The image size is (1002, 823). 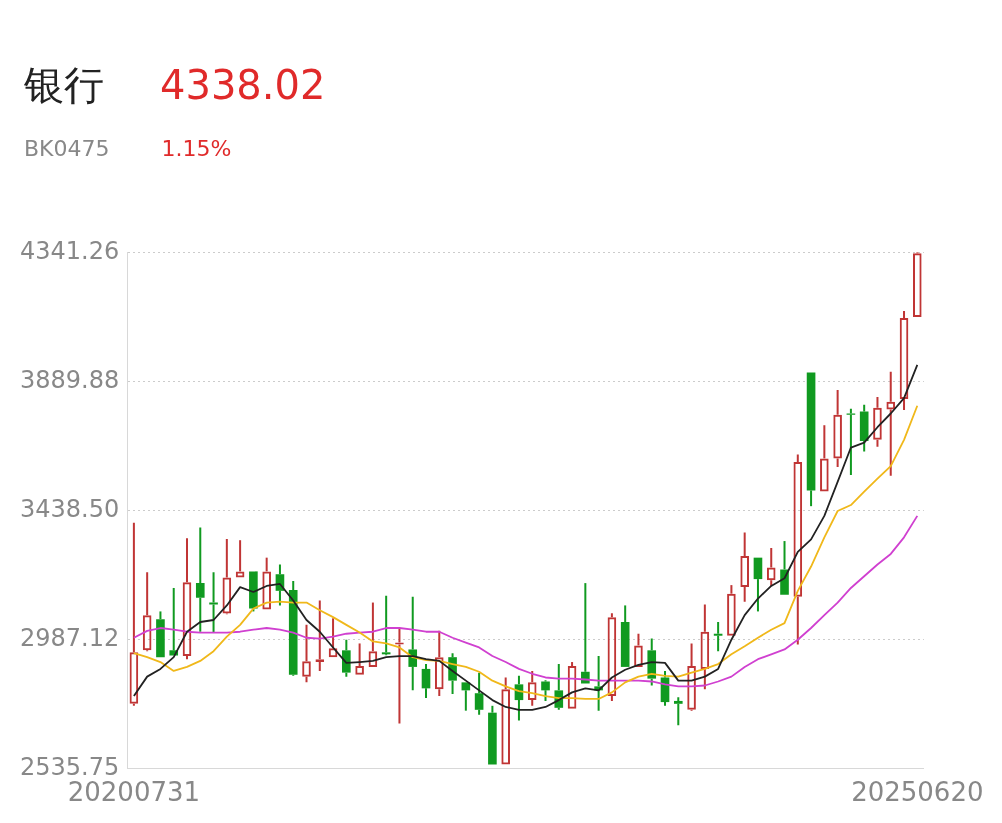 What do you see at coordinates (70, 637) in the screenshot?
I see `y-tick-label: 2987.12` at bounding box center [70, 637].